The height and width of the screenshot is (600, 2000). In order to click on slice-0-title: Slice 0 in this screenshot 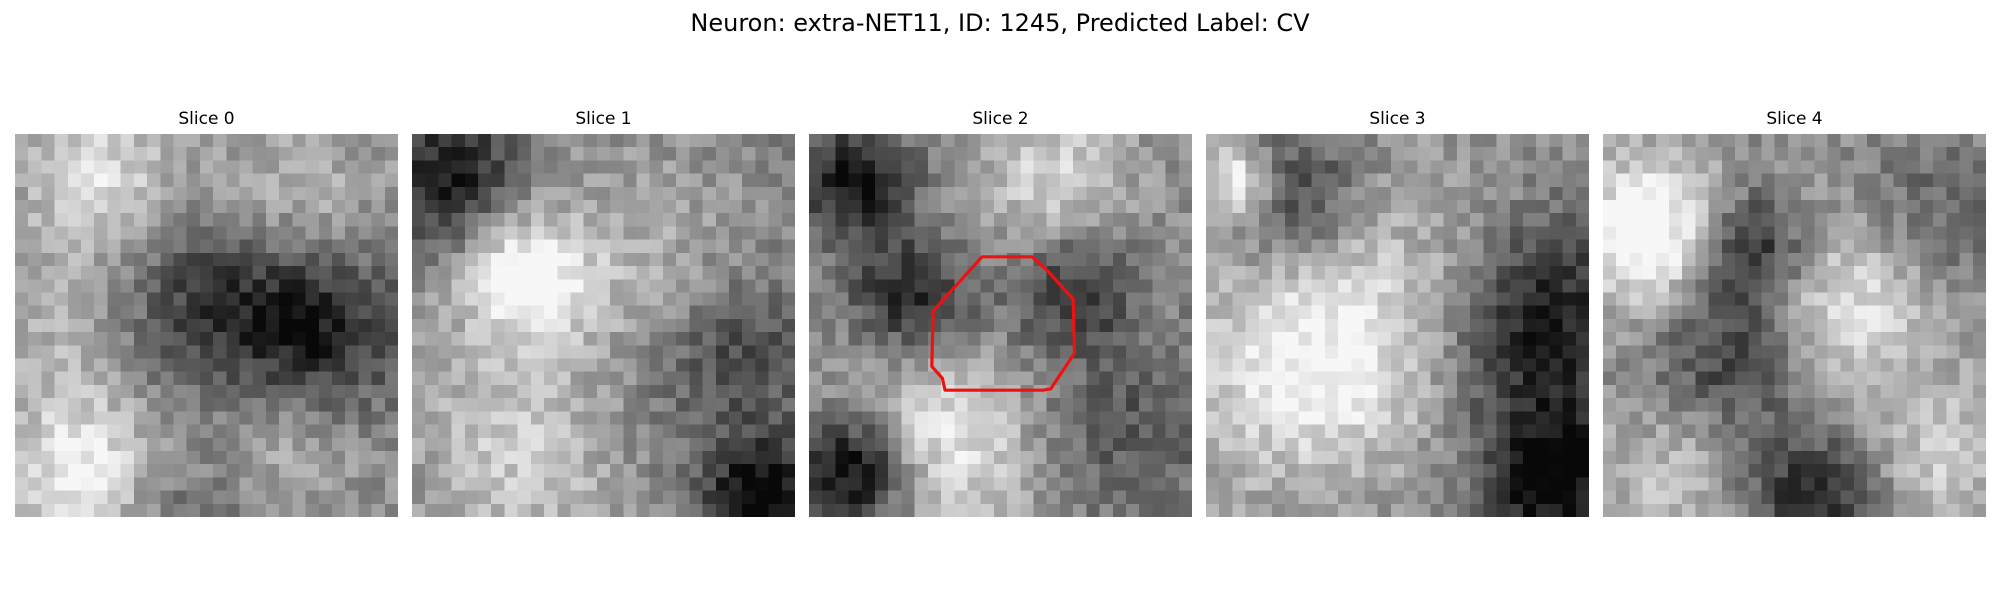, I will do `click(206, 119)`.